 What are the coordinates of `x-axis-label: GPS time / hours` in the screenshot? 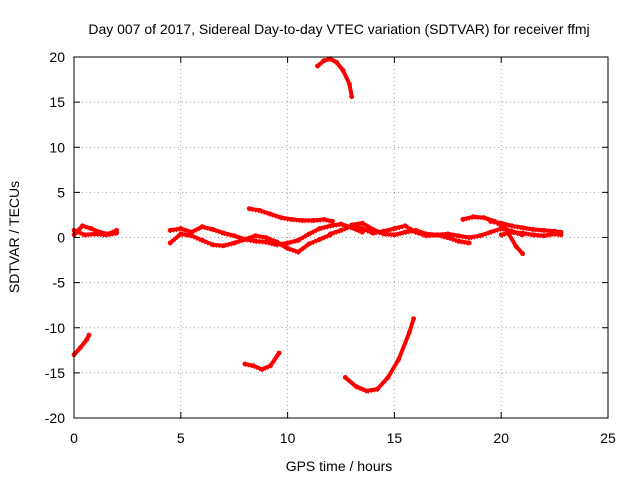 It's located at (339, 466).